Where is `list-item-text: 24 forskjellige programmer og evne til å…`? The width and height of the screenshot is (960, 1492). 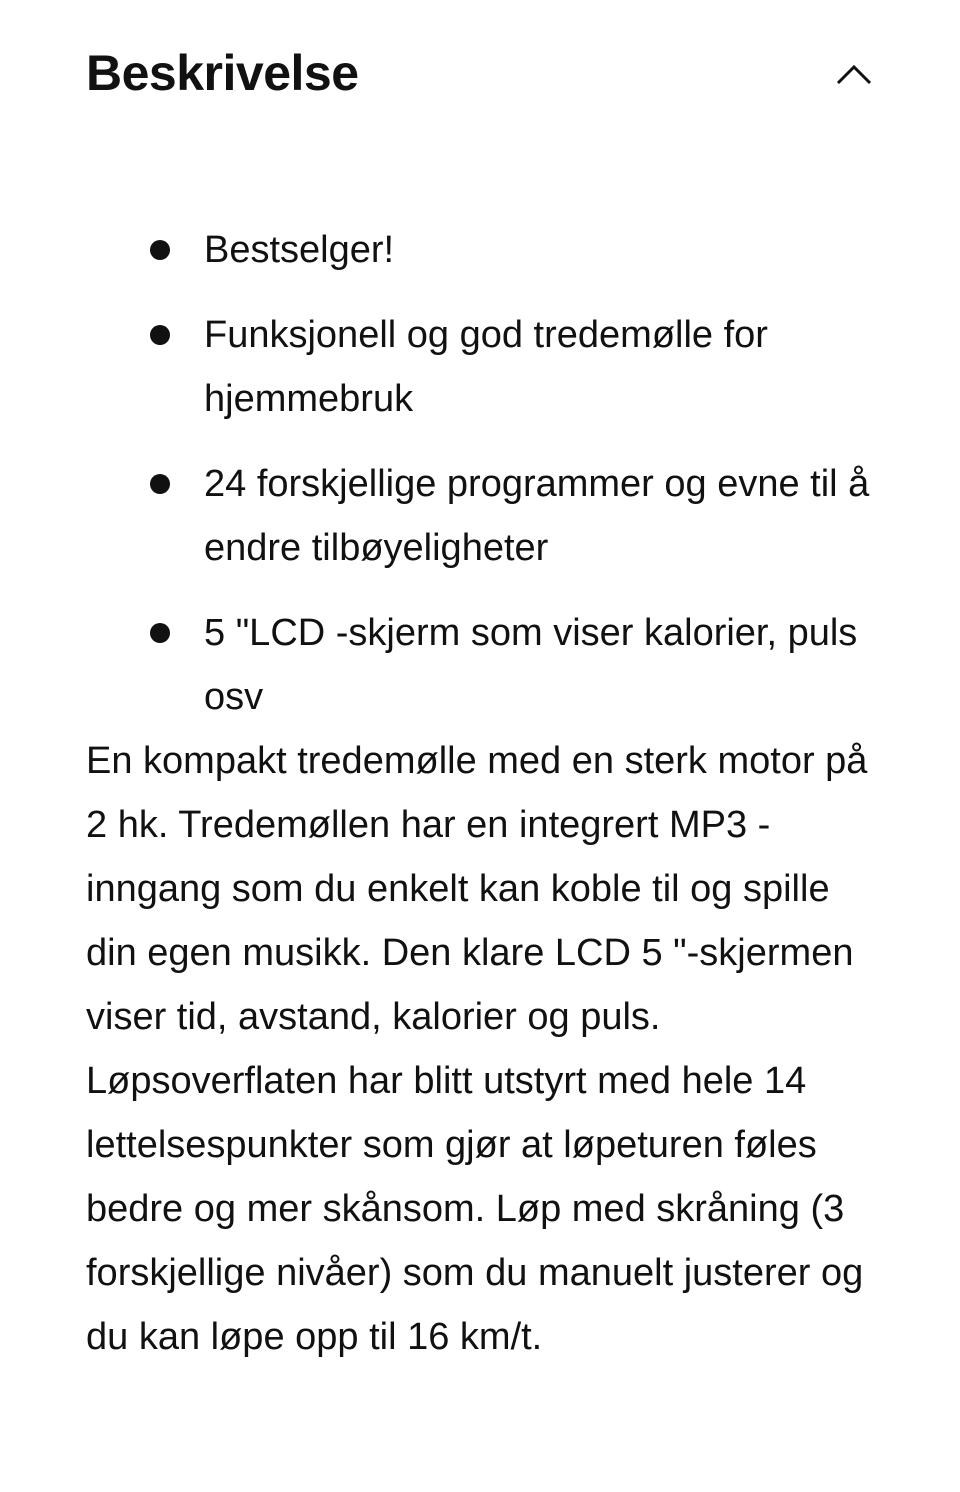 list-item-text: 24 forskjellige programmer og evne til å… is located at coordinates (537, 516).